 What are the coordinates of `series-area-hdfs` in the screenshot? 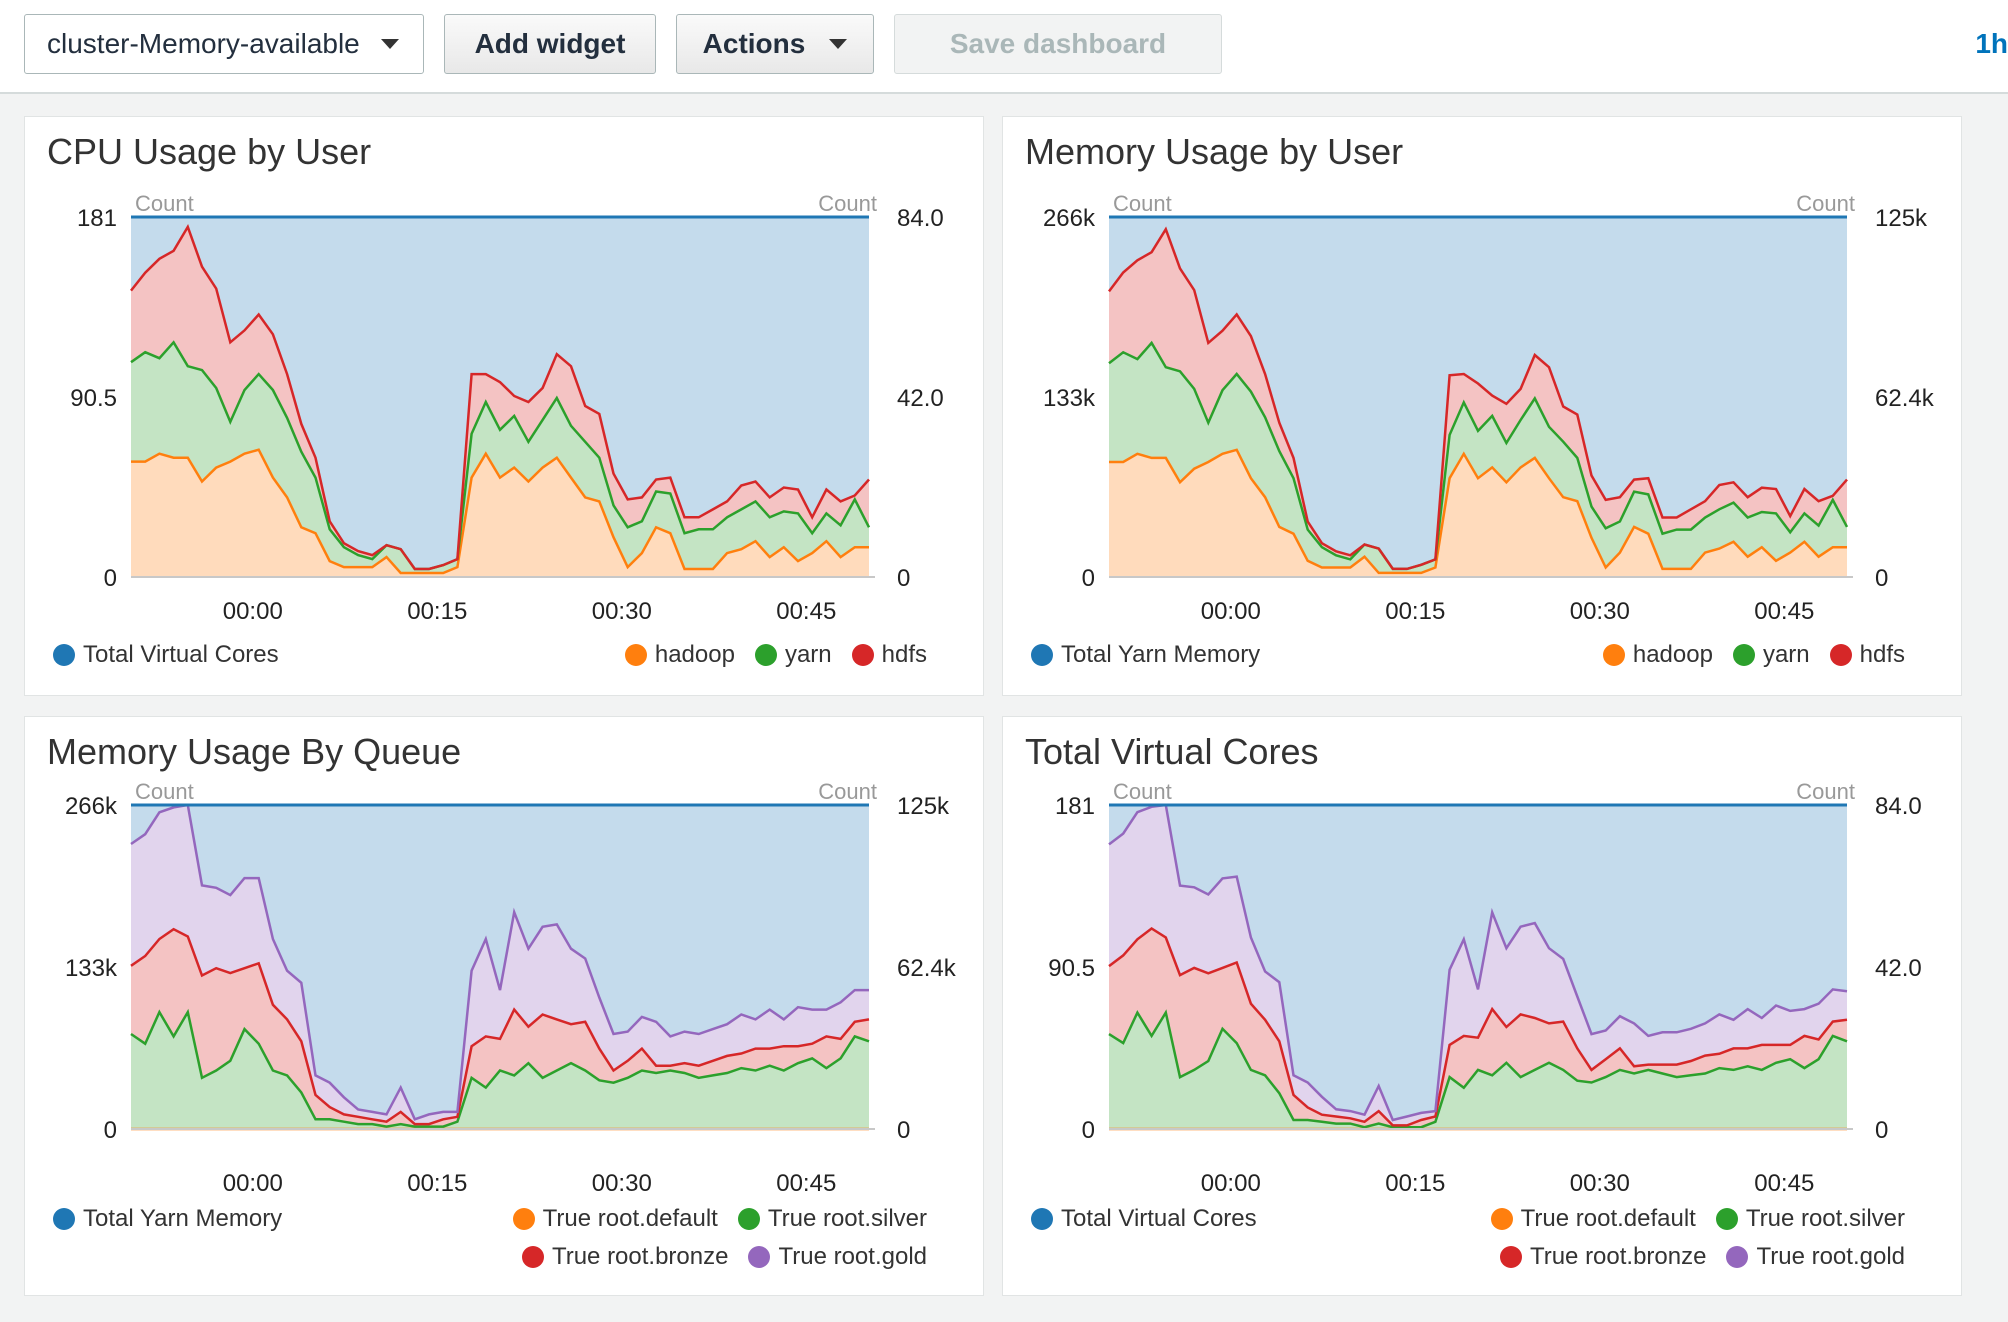 It's located at (500, 397).